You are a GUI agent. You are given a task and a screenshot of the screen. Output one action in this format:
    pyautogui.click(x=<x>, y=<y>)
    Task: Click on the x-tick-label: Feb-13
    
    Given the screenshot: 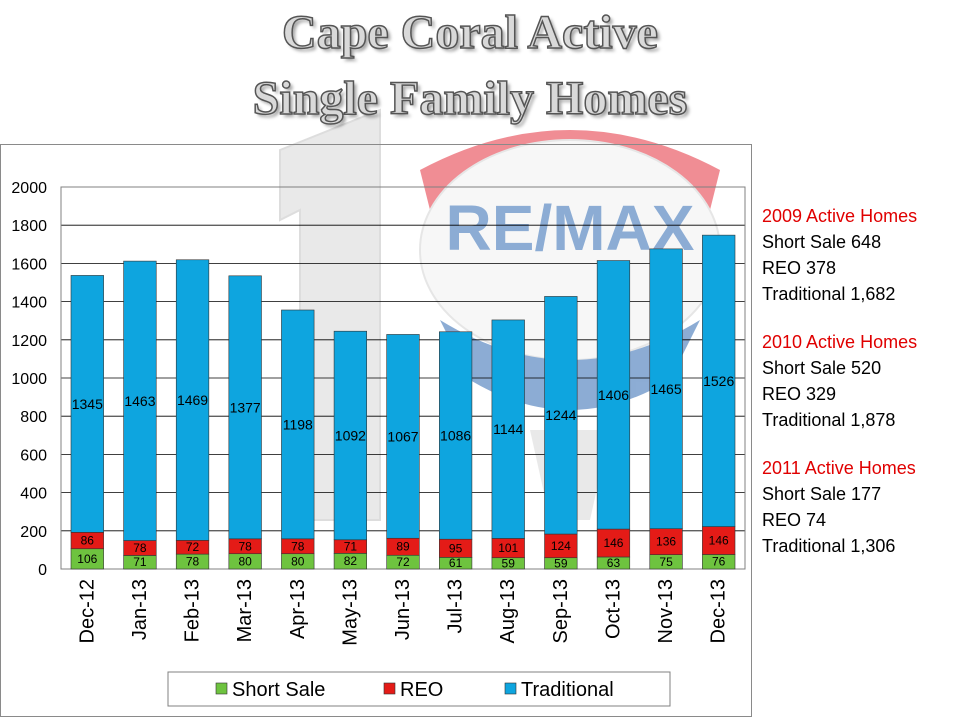 What is the action you would take?
    pyautogui.click(x=193, y=610)
    